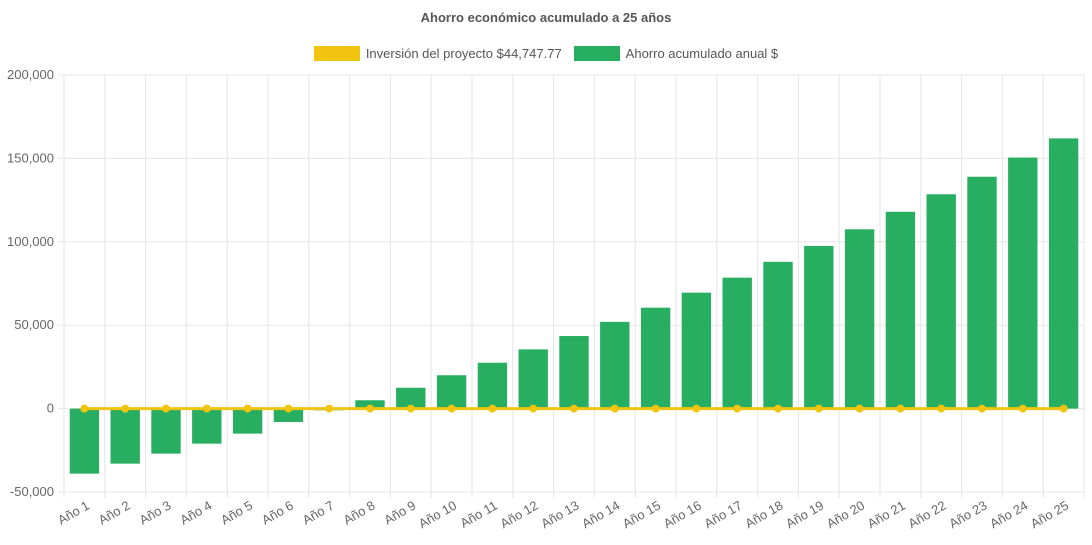  What do you see at coordinates (73, 513) in the screenshot?
I see `x-tick-label: Año 1` at bounding box center [73, 513].